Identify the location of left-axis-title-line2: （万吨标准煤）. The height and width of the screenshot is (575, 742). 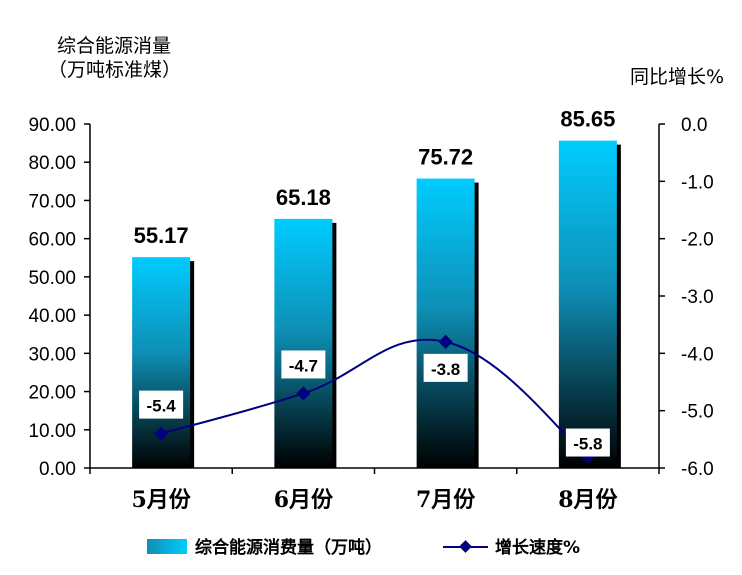
(114, 70).